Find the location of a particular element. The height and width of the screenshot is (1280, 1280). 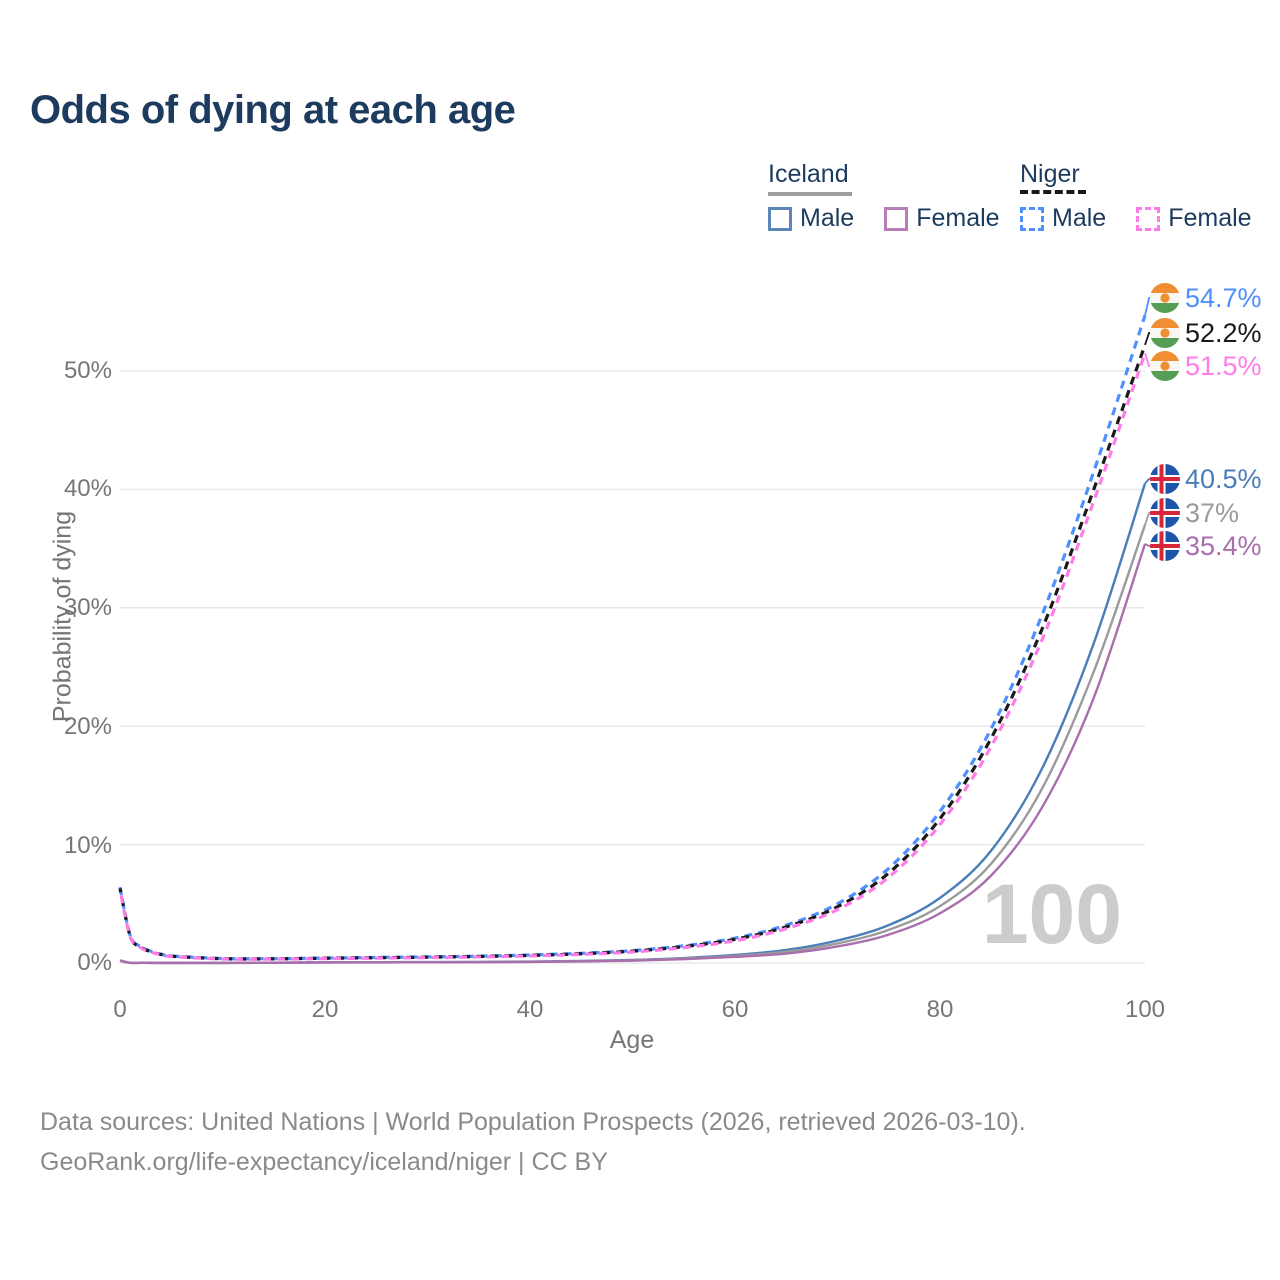

legend-label-iceland-male: Male is located at coordinates (827, 218).